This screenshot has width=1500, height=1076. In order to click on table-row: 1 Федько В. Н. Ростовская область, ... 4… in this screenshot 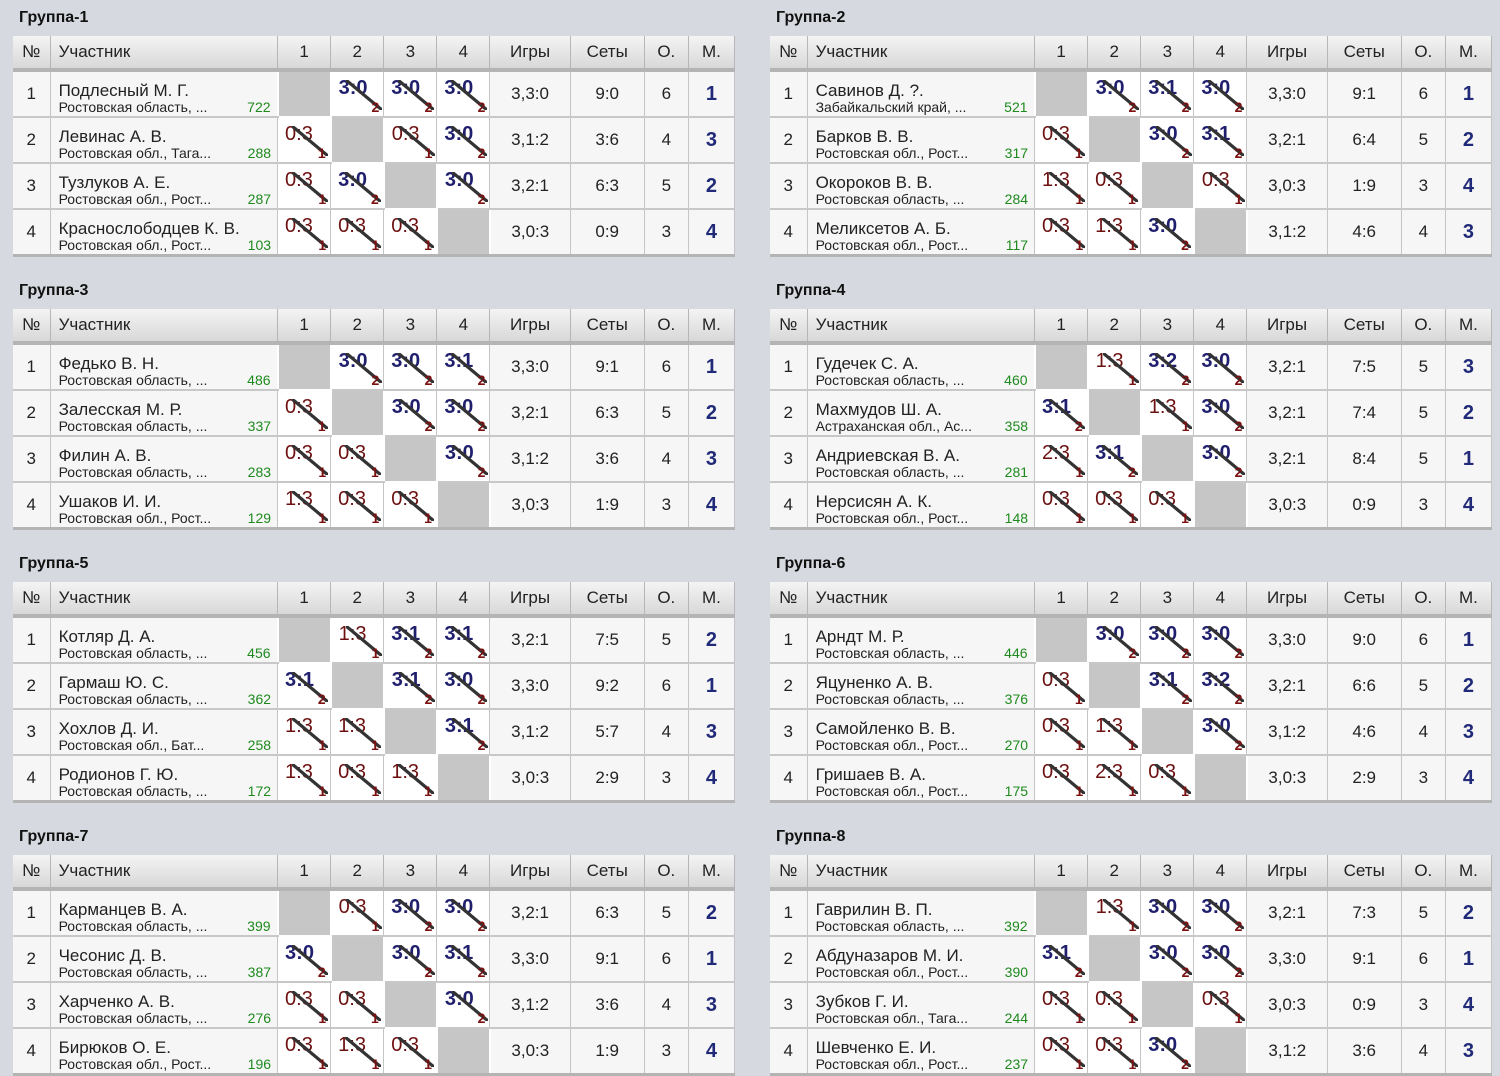, I will do `click(374, 366)`.